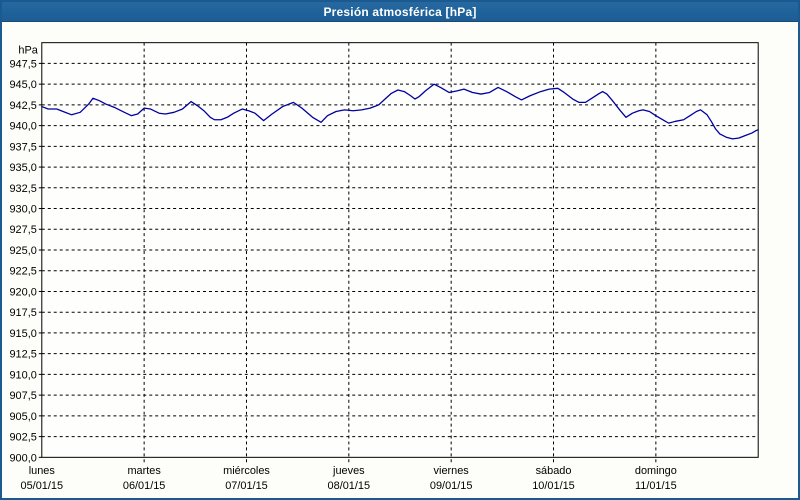  Describe the element at coordinates (22, 106) in the screenshot. I see `y-tick-label: 942,5` at that location.